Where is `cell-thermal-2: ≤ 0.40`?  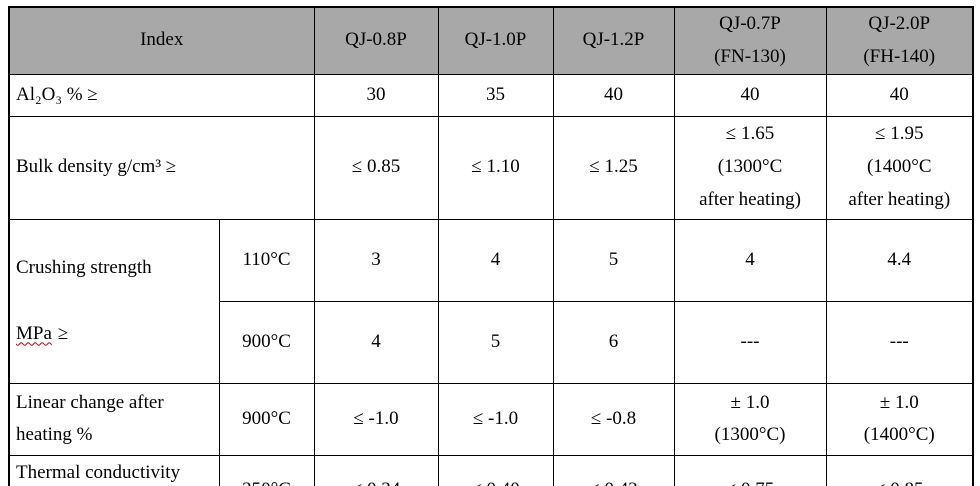 cell-thermal-2: ≤ 0.40 is located at coordinates (495, 470).